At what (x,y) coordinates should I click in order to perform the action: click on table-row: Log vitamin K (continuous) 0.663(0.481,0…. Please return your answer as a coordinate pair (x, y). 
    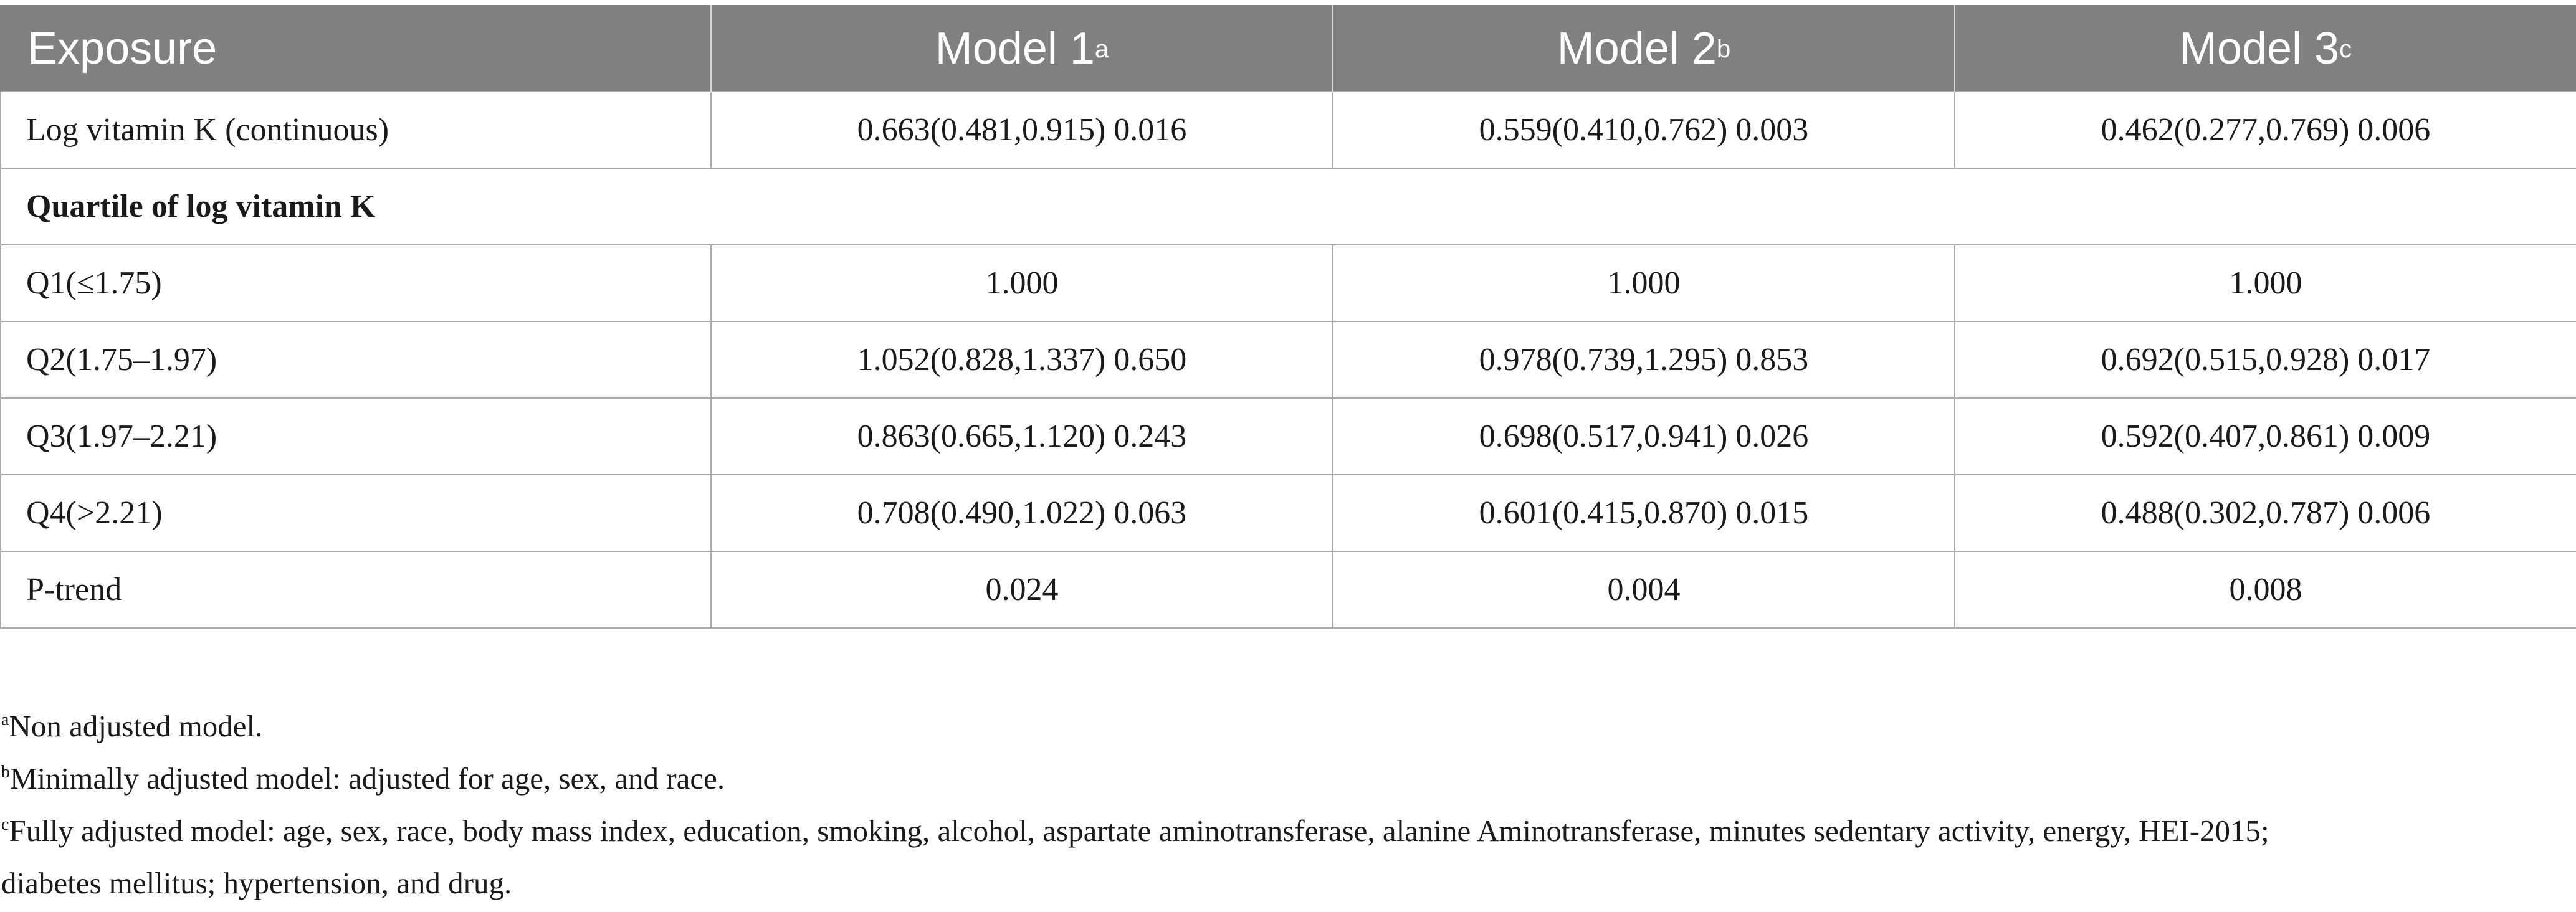
    Looking at the image, I should click on (1288, 130).